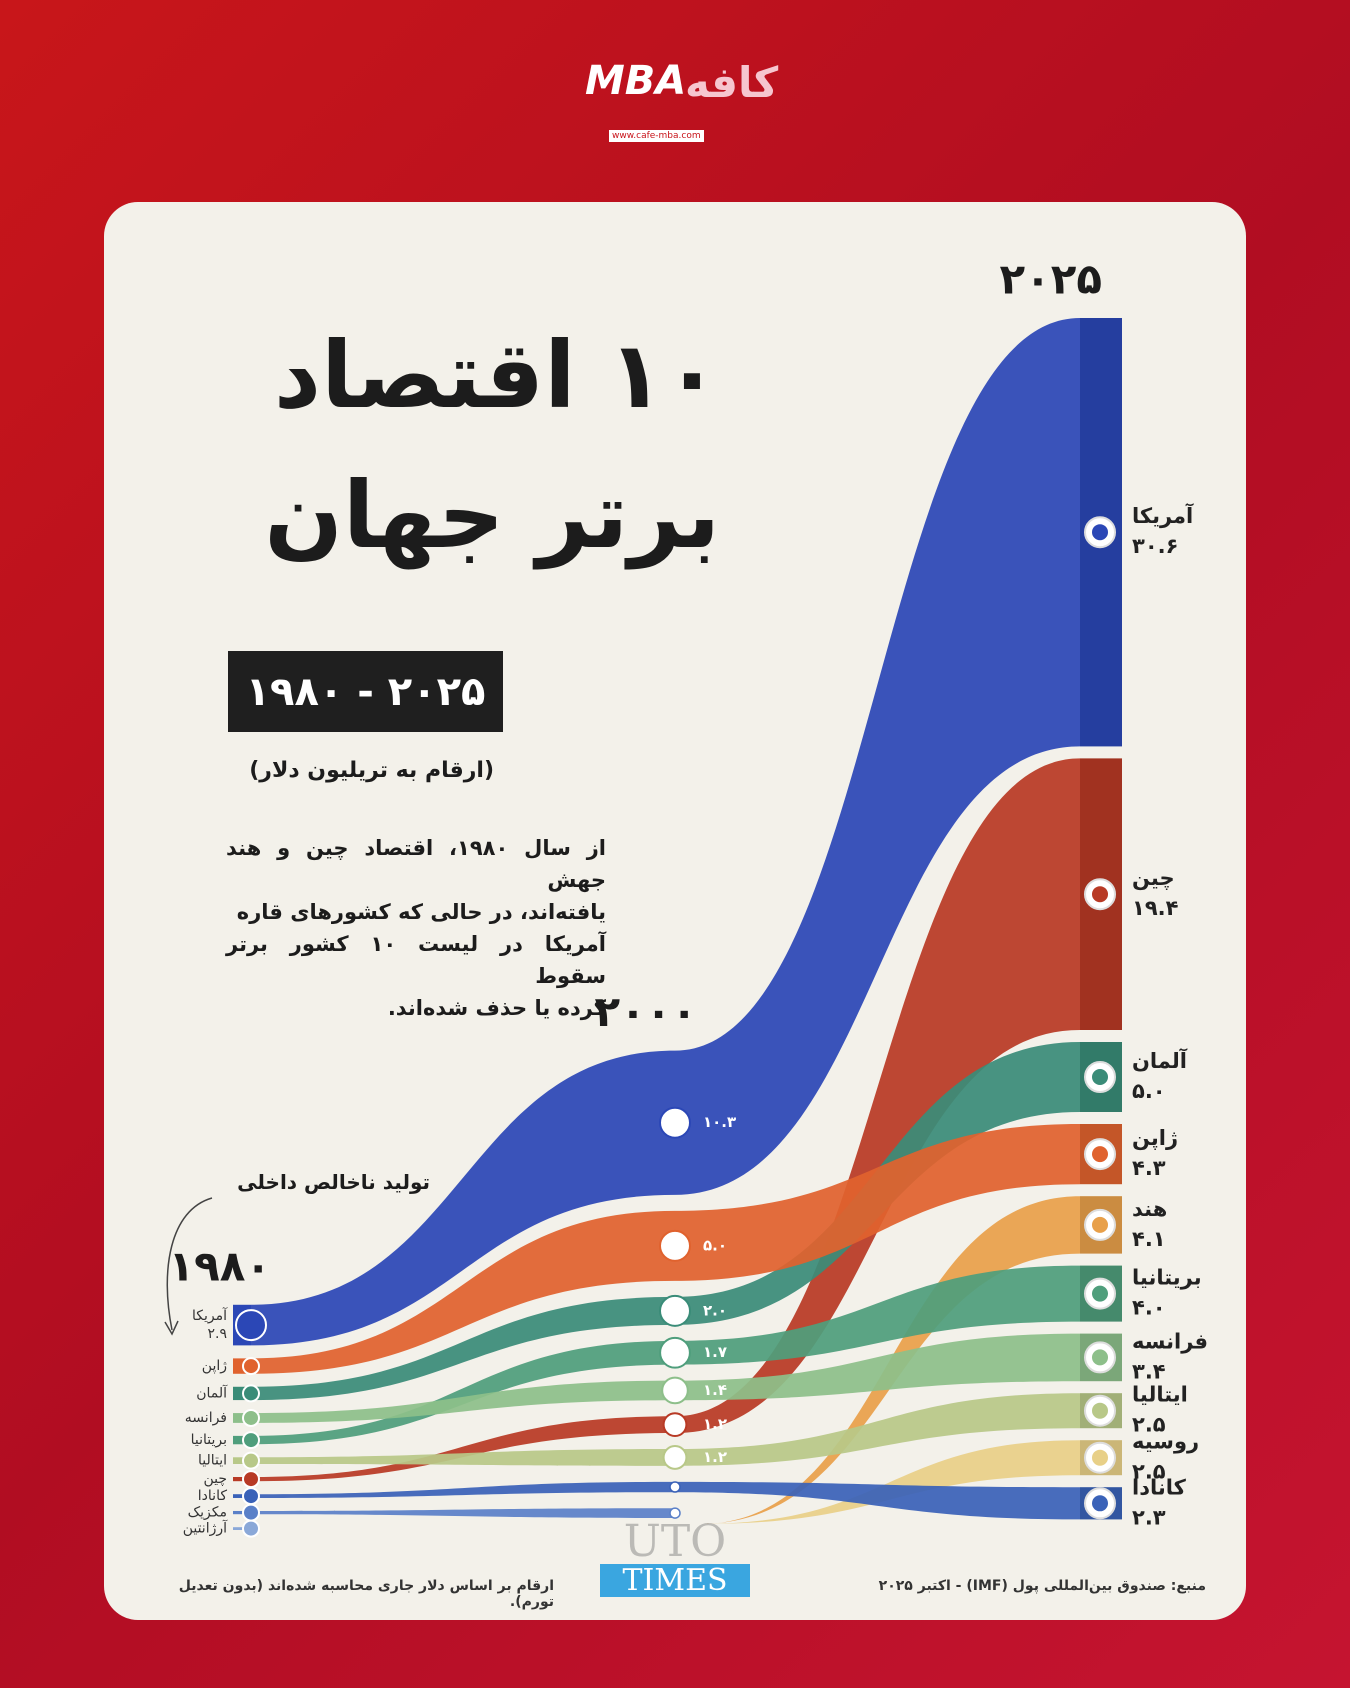 This screenshot has width=1350, height=1688. I want to click on country-name: چین, so click(1153, 878).